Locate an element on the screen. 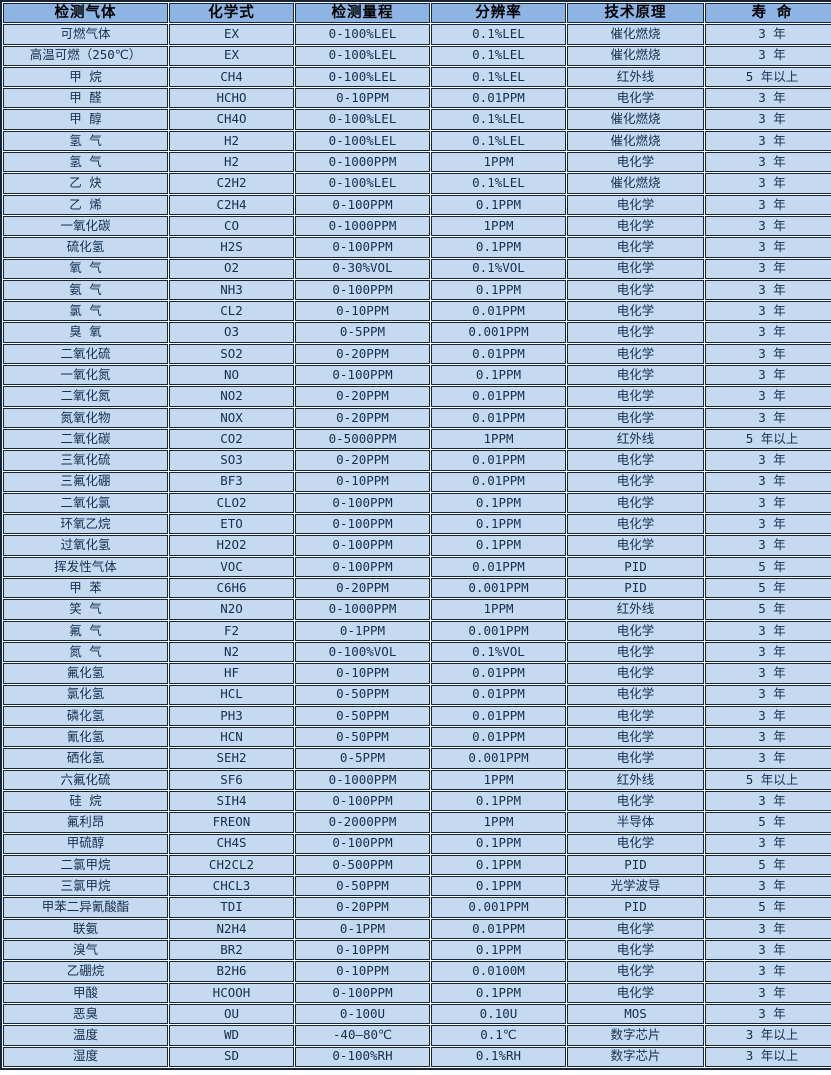  cell-formula: SD is located at coordinates (231, 1056).